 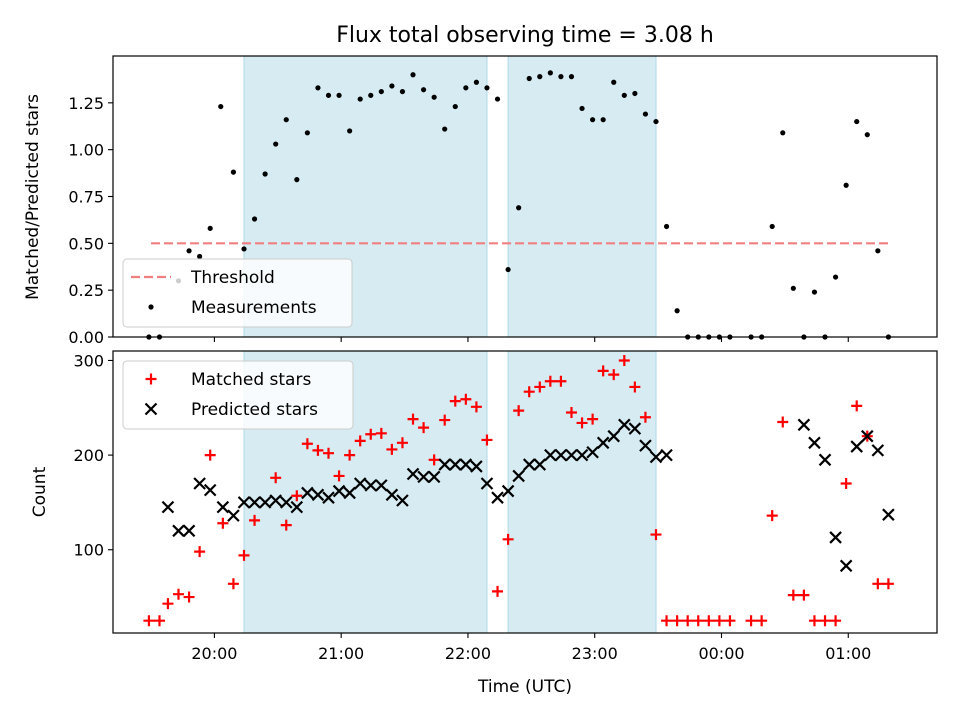 What do you see at coordinates (238, 395) in the screenshot?
I see `legend: Matched stars Predicted stars` at bounding box center [238, 395].